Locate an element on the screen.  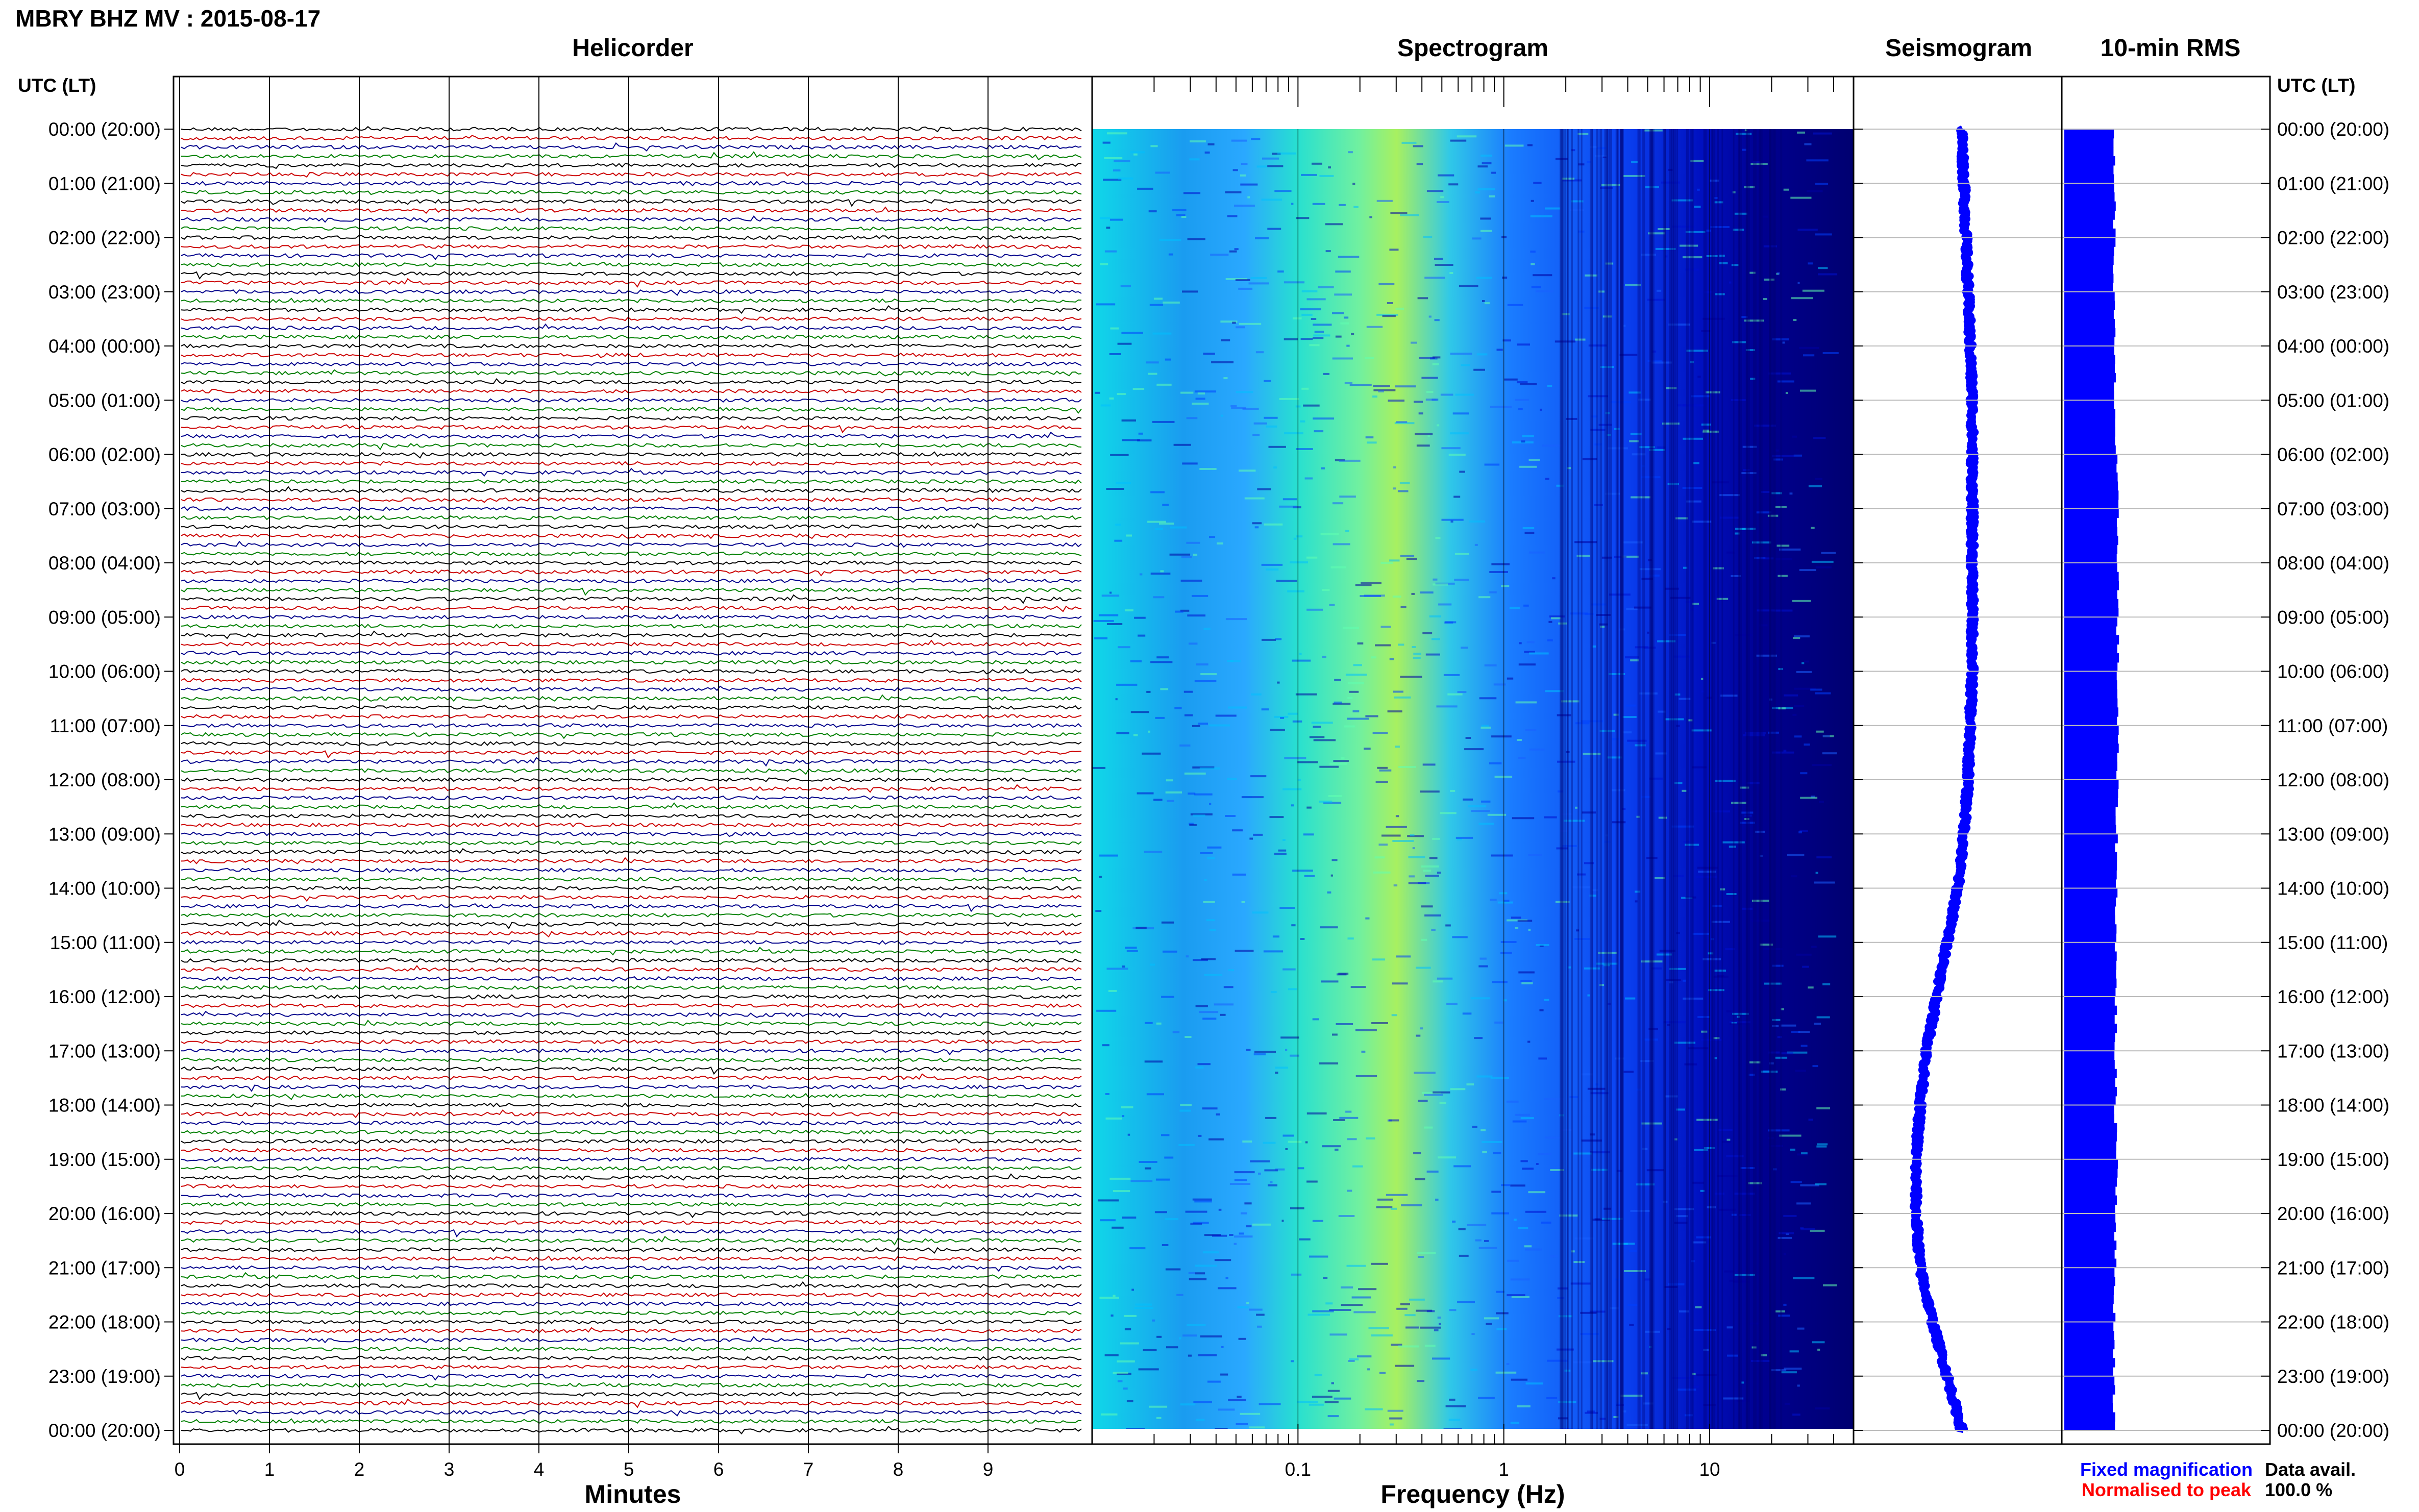
time-label-right: 02:00 (22:00) is located at coordinates (2333, 238).